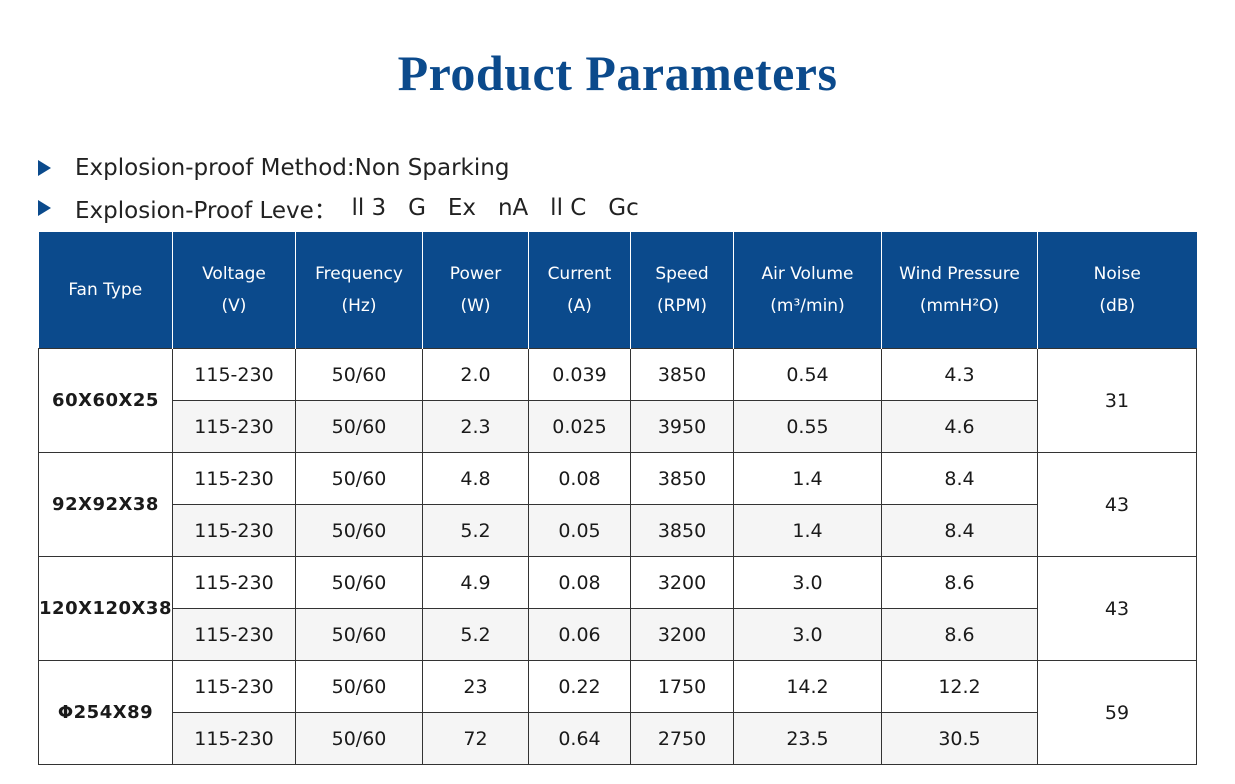 The width and height of the screenshot is (1235, 784). What do you see at coordinates (807, 738) in the screenshot?
I see `air-volume-cell: 23.5` at bounding box center [807, 738].